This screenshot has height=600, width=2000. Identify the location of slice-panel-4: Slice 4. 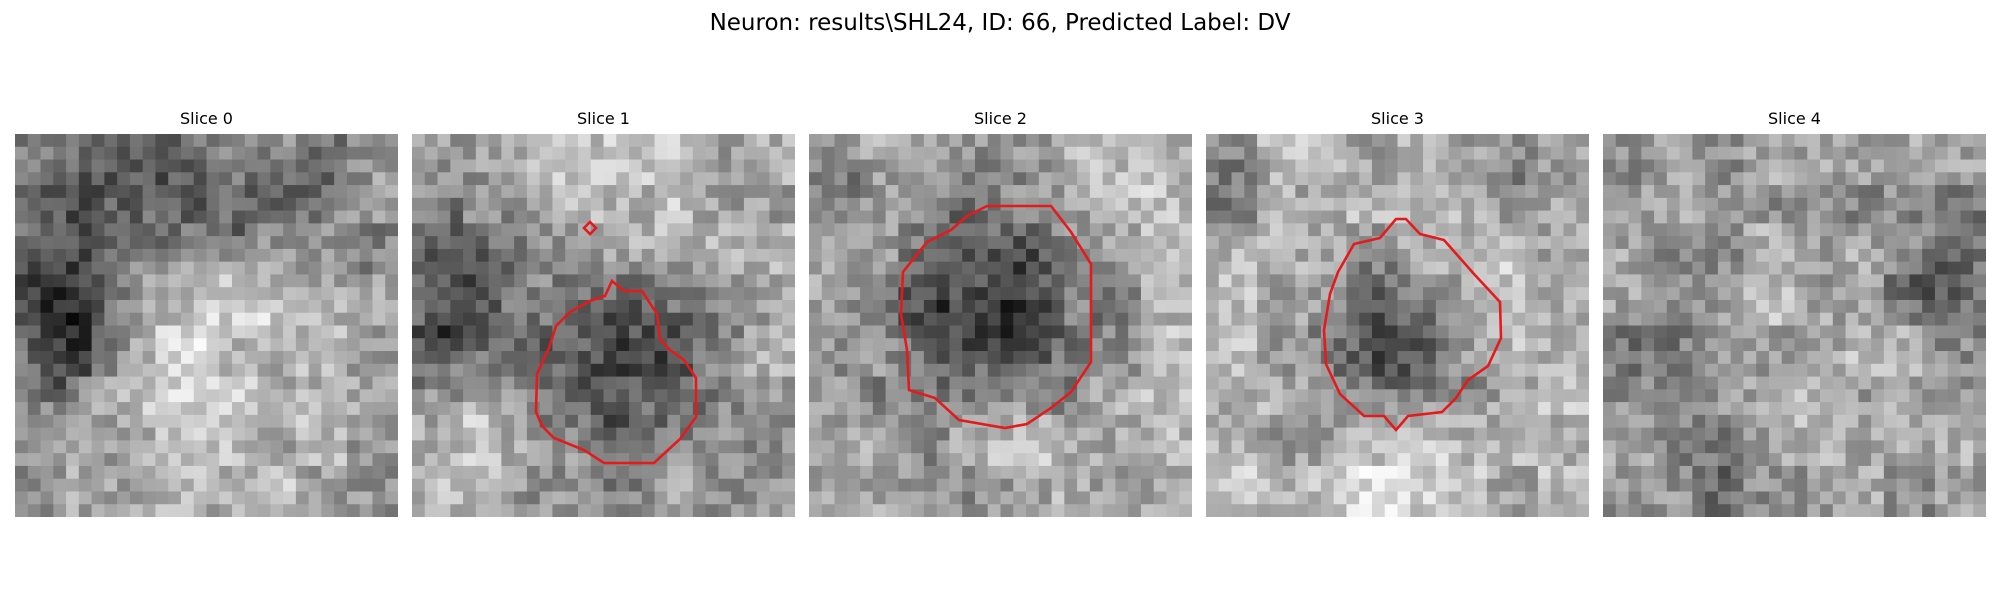
(1794, 312).